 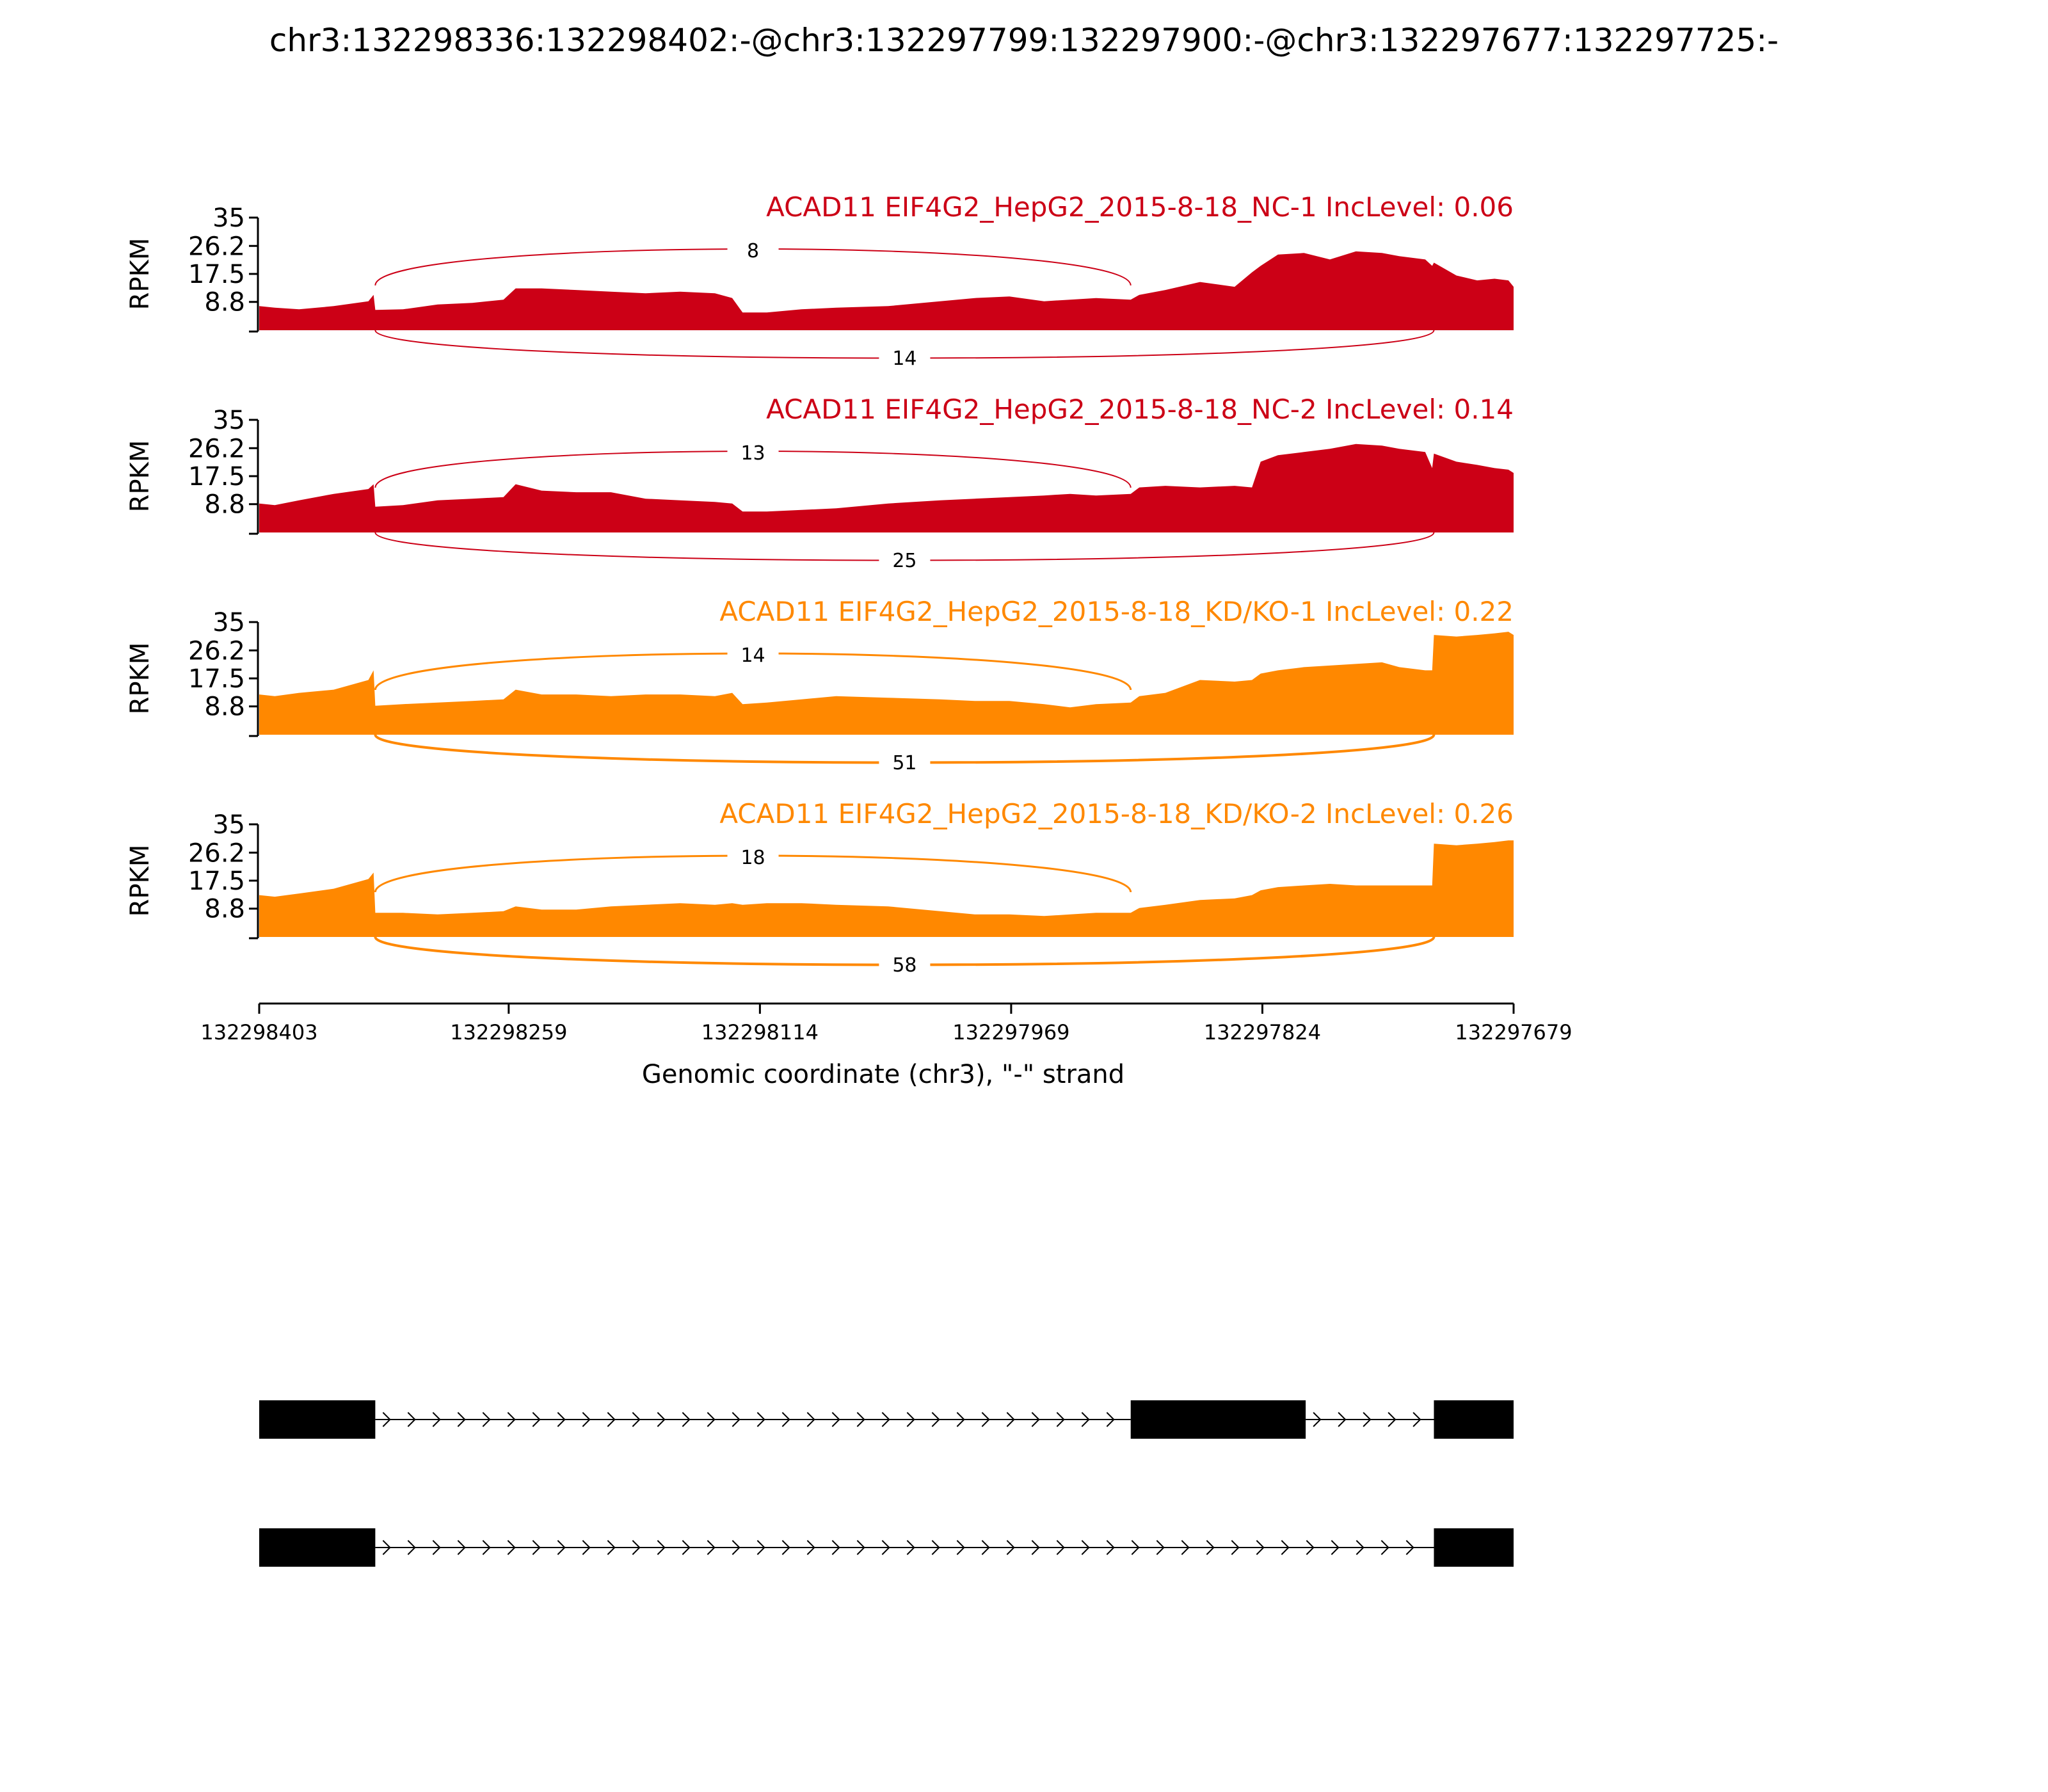 What do you see at coordinates (883, 1074) in the screenshot?
I see `x-axis-label: Genomic coordinate (chr3), "-" strand` at bounding box center [883, 1074].